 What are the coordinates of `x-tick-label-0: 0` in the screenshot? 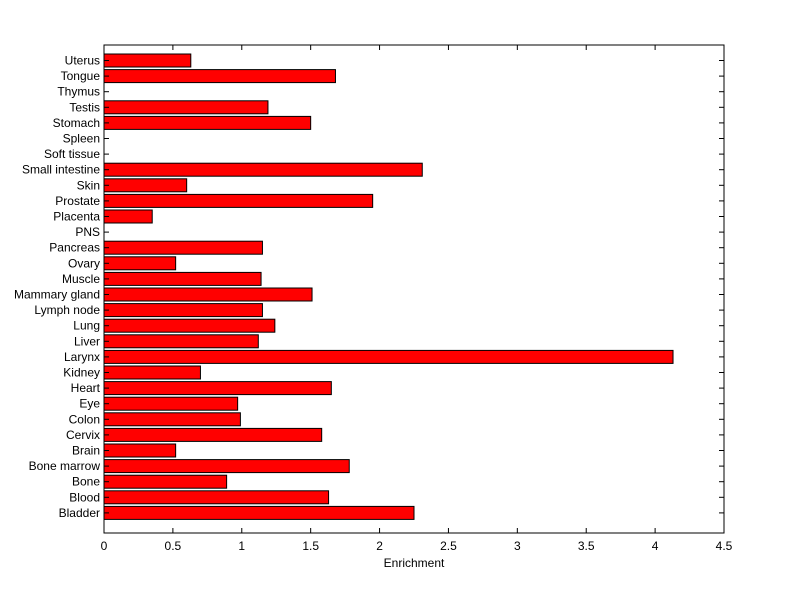 It's located at (104, 546).